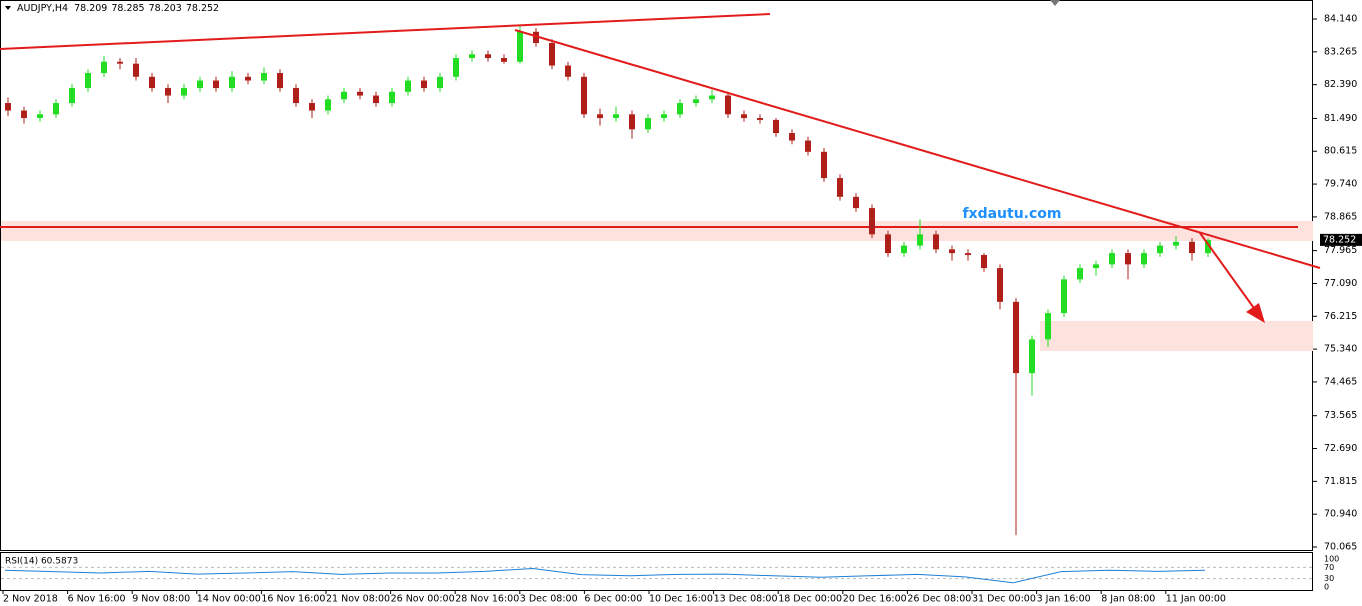 This screenshot has height=606, width=1362. Describe the element at coordinates (229, 599) in the screenshot. I see `x-tick-label: 14 Nov 00:00` at that location.